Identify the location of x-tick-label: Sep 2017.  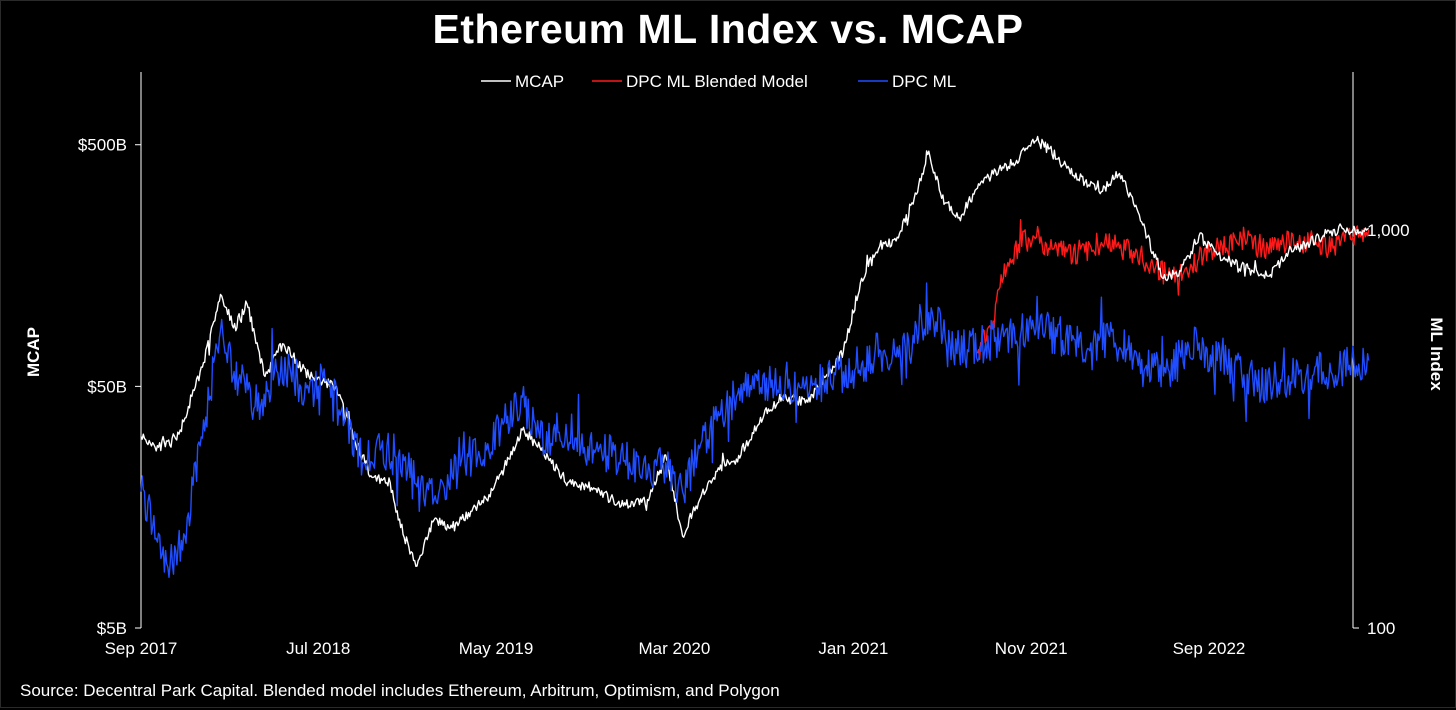
(141, 648).